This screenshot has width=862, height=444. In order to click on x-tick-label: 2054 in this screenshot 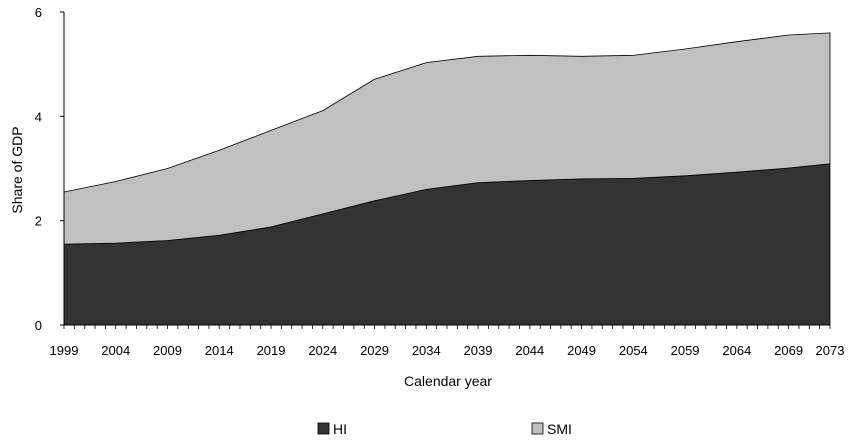, I will do `click(633, 350)`.